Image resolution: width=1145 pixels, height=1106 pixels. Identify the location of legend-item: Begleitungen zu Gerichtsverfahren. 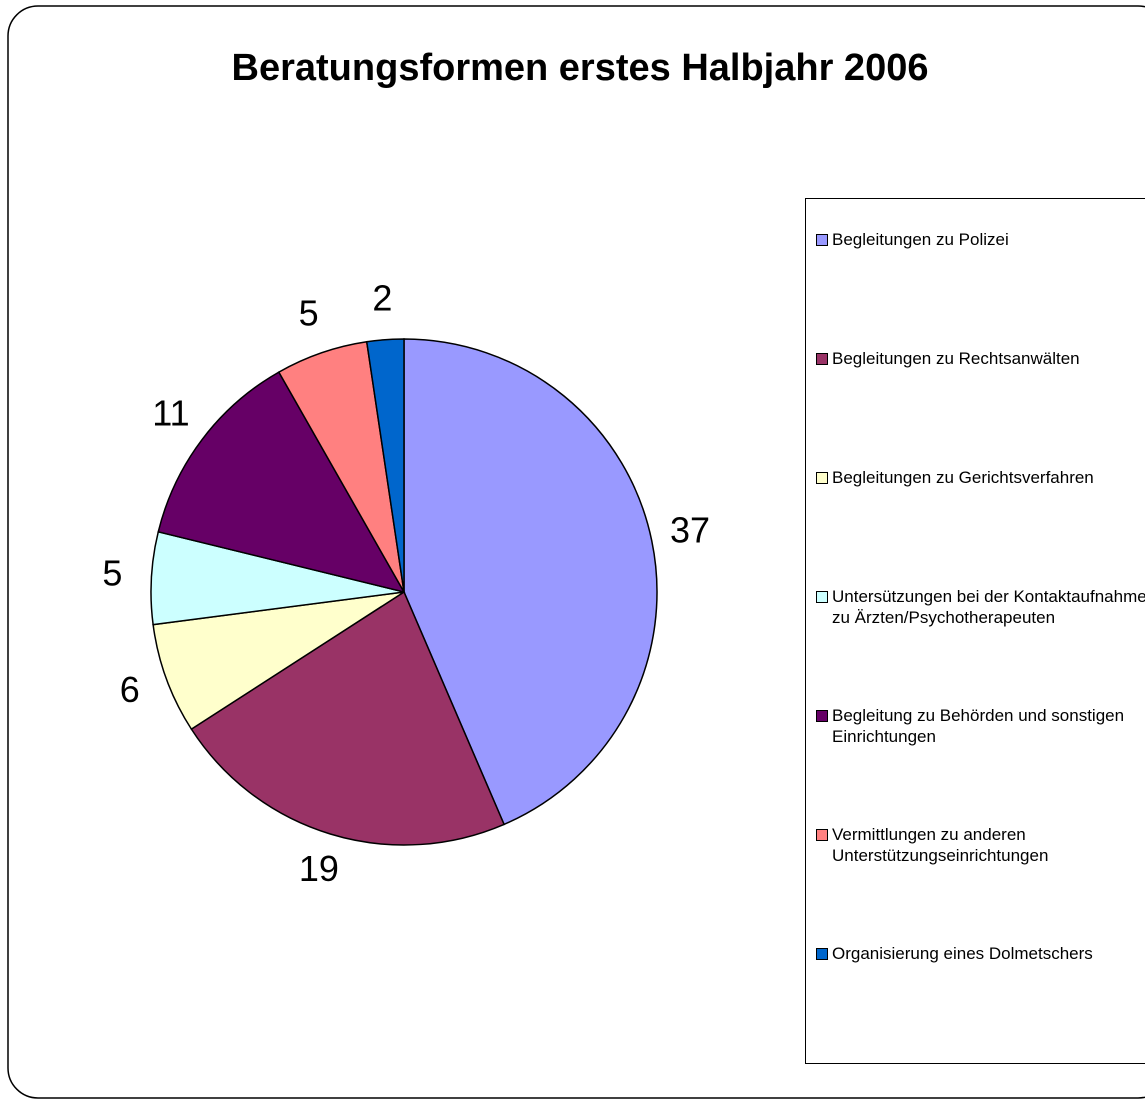
(980, 477).